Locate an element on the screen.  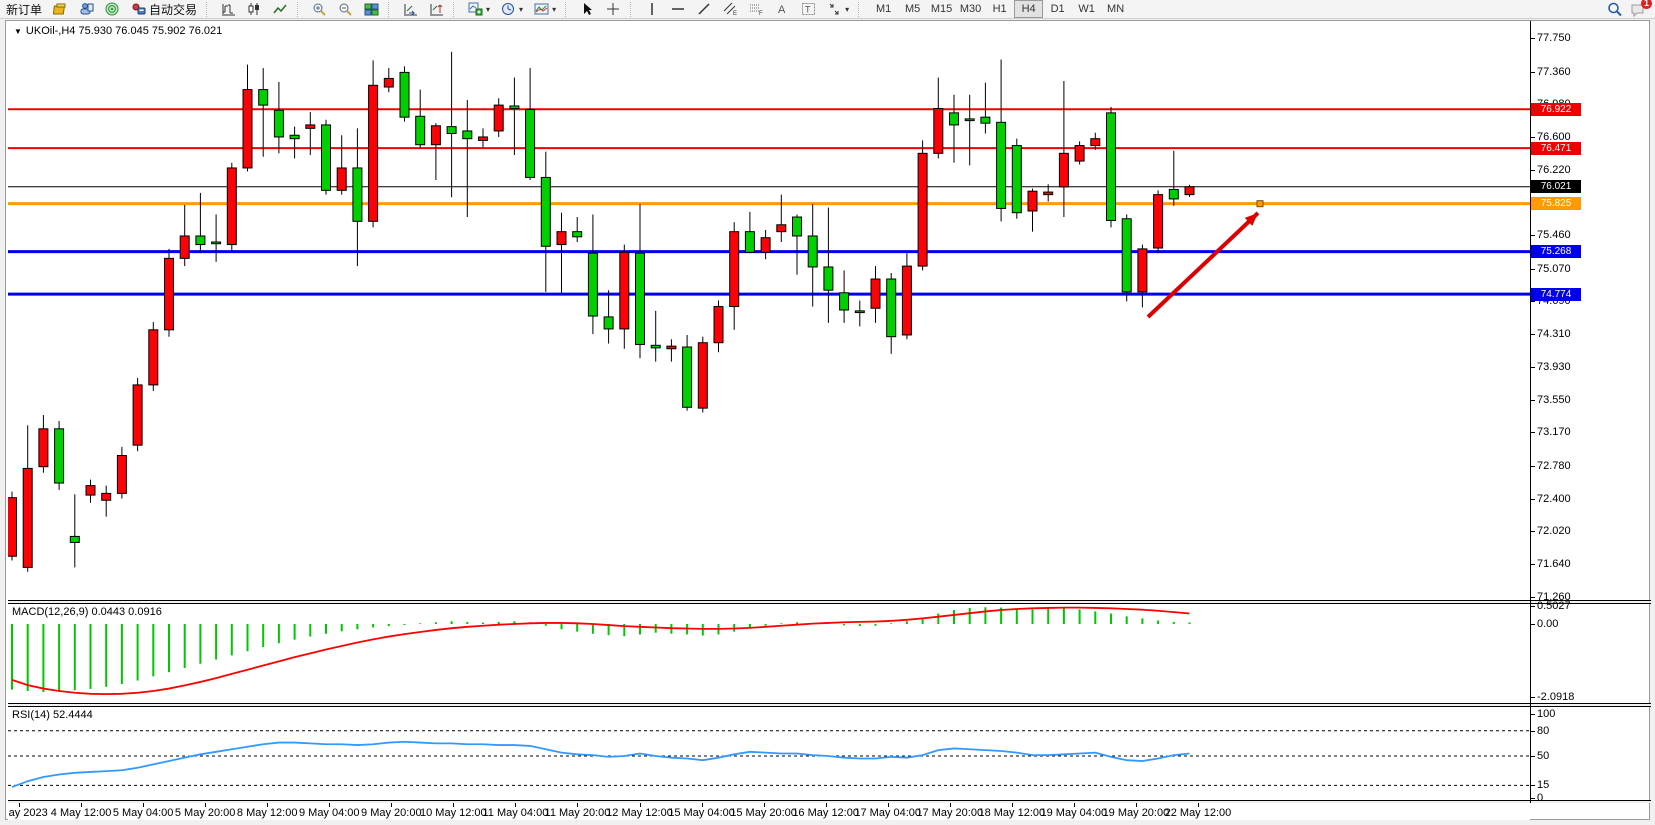
vertical-line-button is located at coordinates (652, 9).